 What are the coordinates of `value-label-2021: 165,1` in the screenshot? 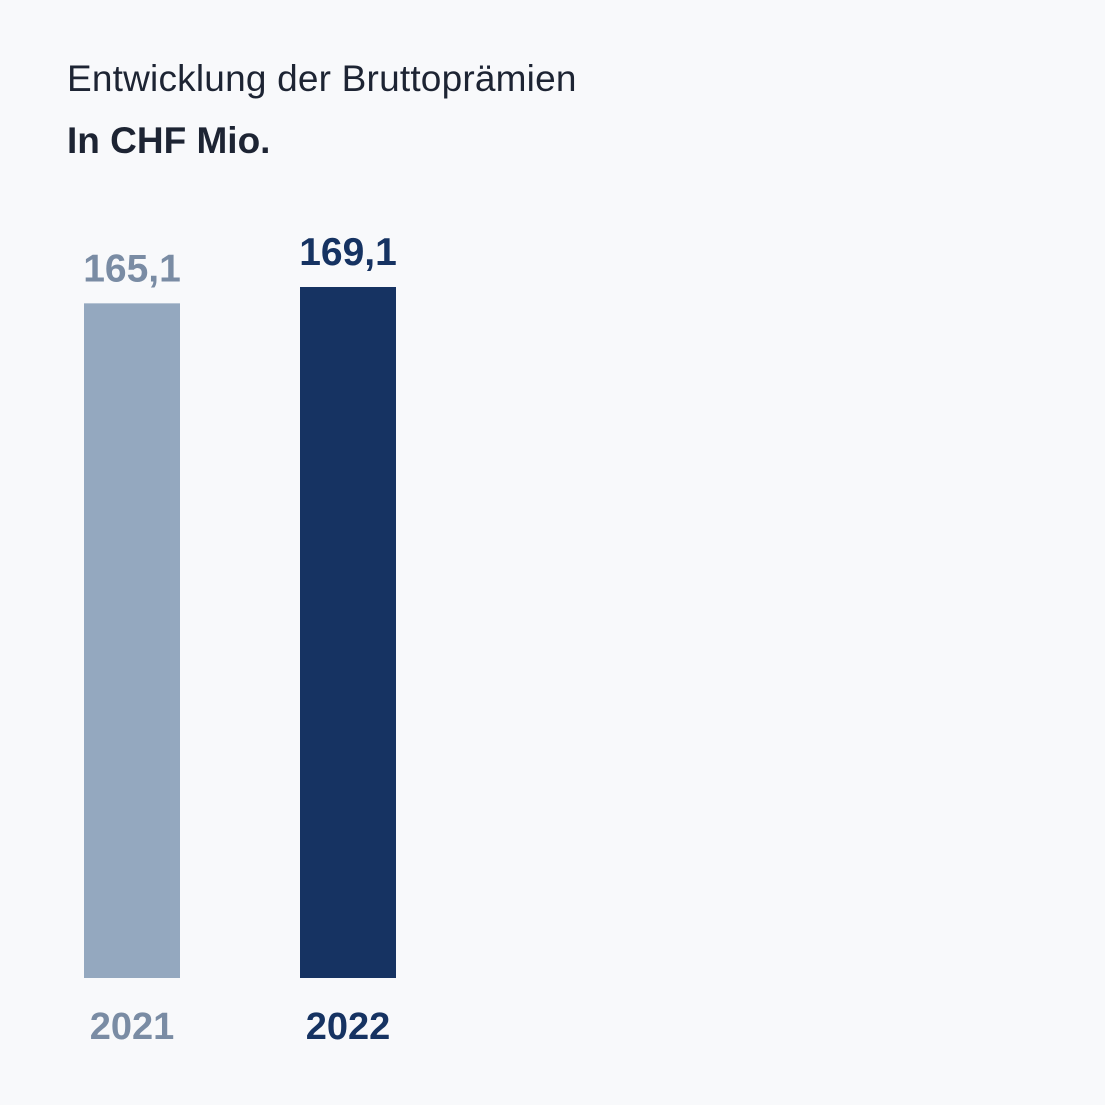 It's located at (132, 268).